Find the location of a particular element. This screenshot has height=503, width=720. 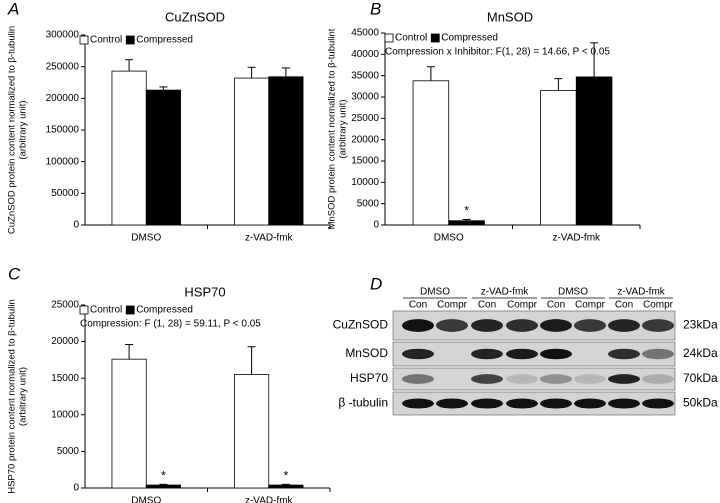

y-tick-label: 10000 is located at coordinates (65, 414).